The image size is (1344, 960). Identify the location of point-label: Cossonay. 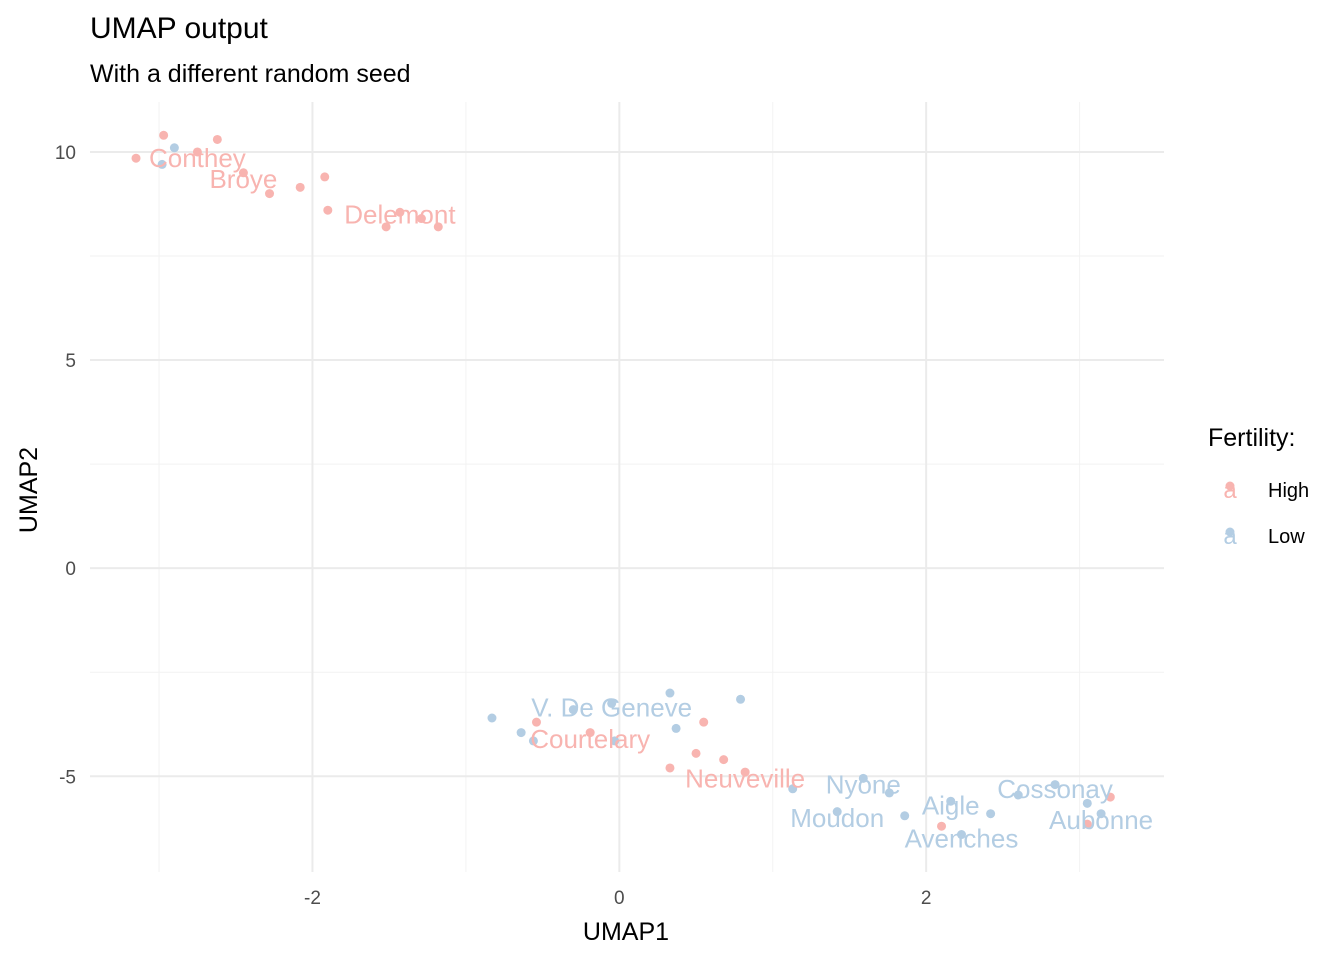
(1055, 789).